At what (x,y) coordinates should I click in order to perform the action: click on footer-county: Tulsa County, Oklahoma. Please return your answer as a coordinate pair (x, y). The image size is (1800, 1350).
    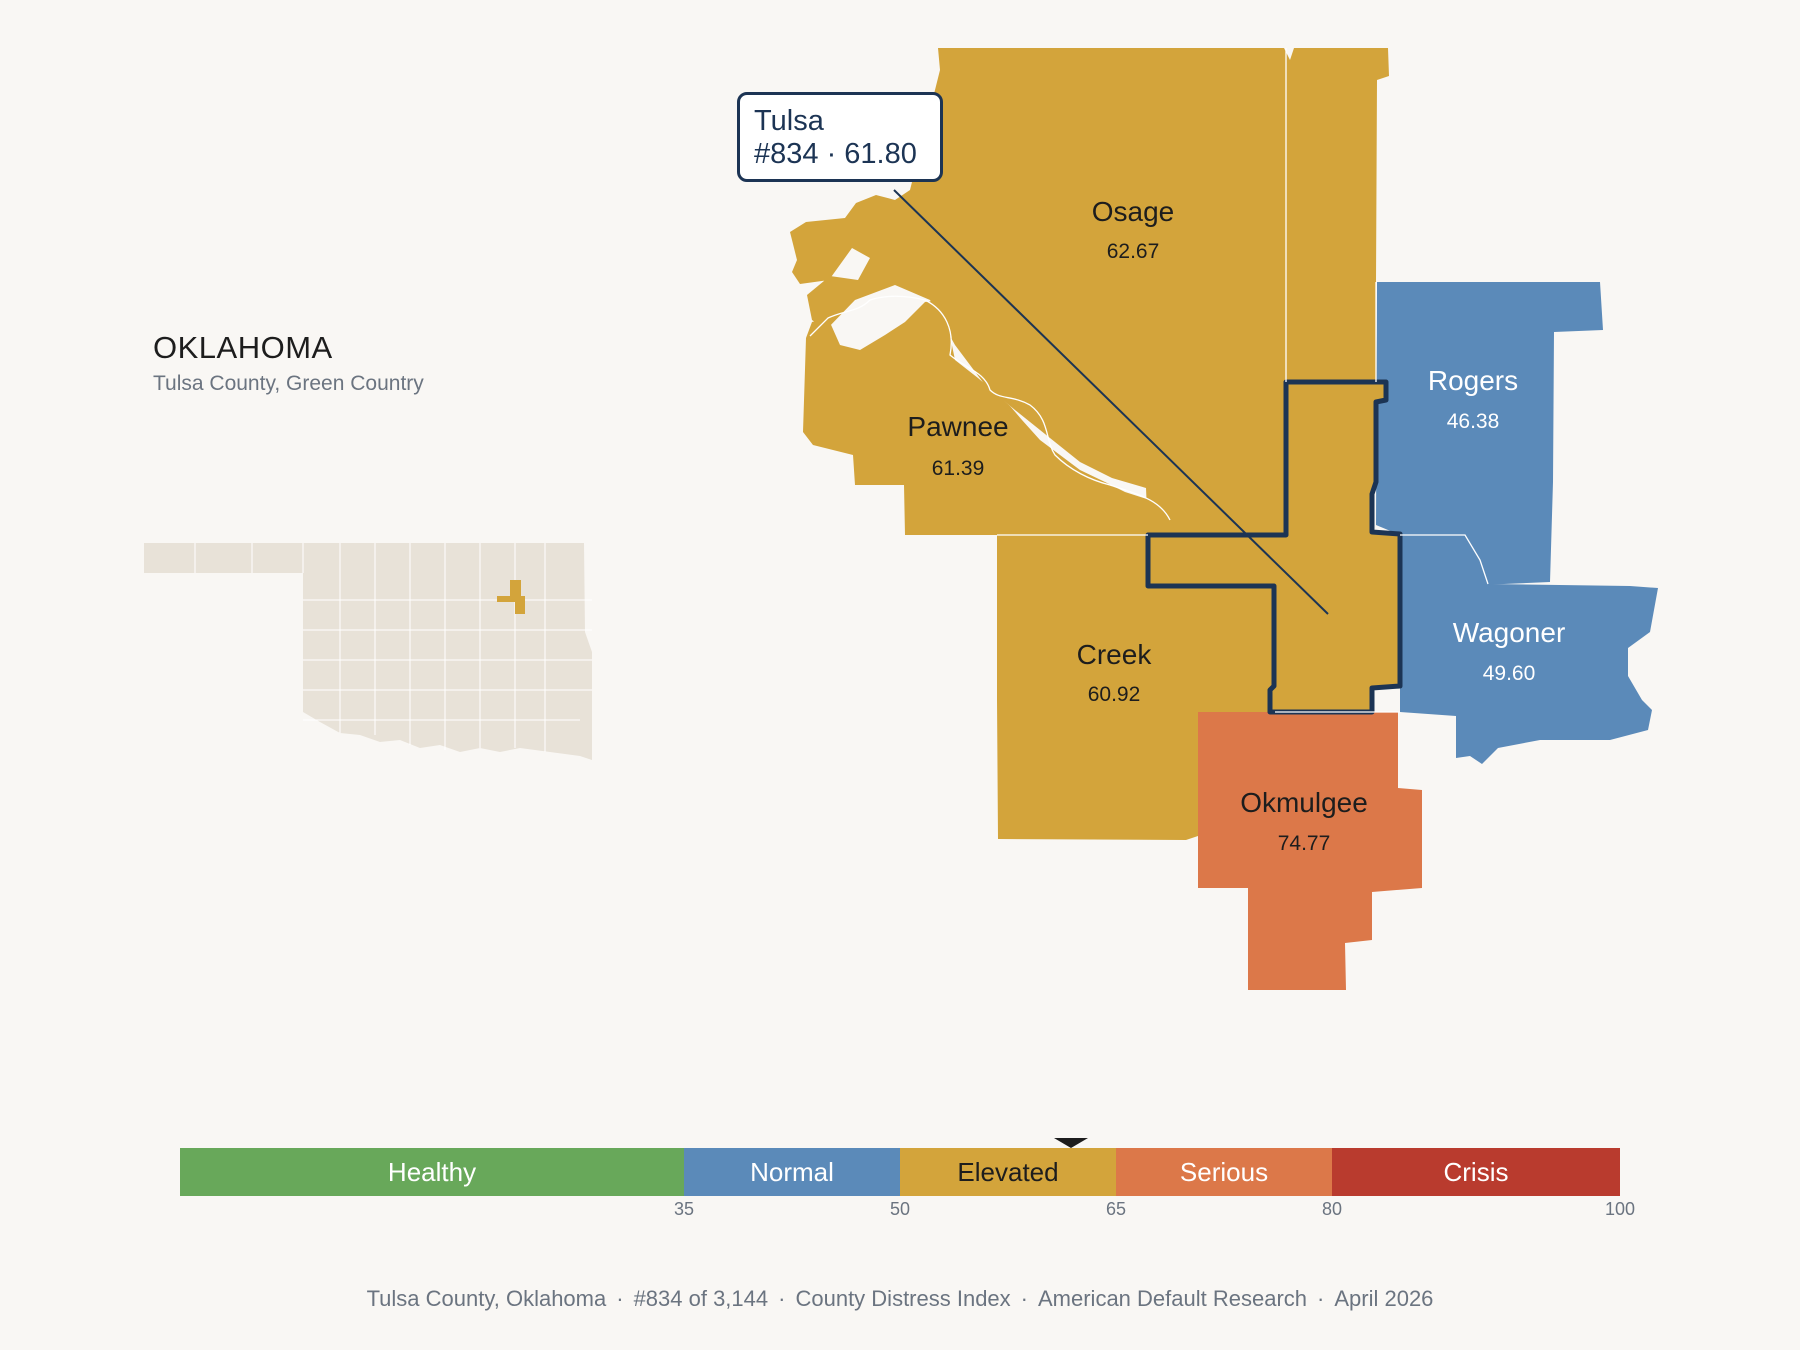
    Looking at the image, I should click on (486, 1298).